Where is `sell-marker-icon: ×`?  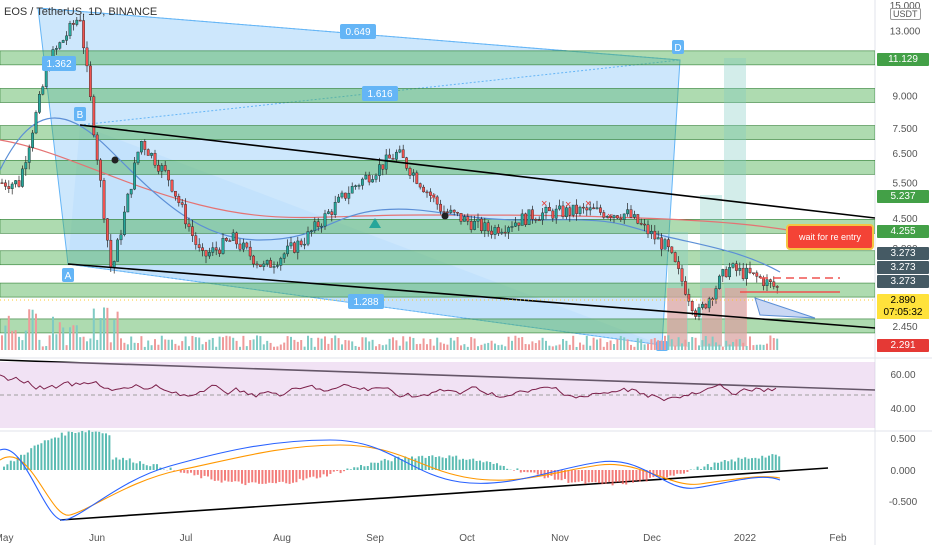 sell-marker-icon: × is located at coordinates (433, 197).